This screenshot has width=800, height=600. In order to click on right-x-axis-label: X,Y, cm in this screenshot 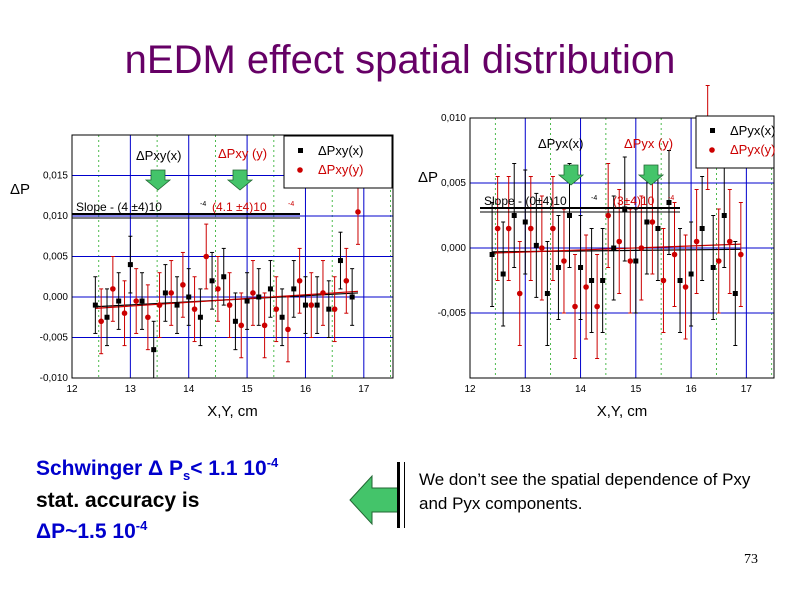, I will do `click(622, 411)`.